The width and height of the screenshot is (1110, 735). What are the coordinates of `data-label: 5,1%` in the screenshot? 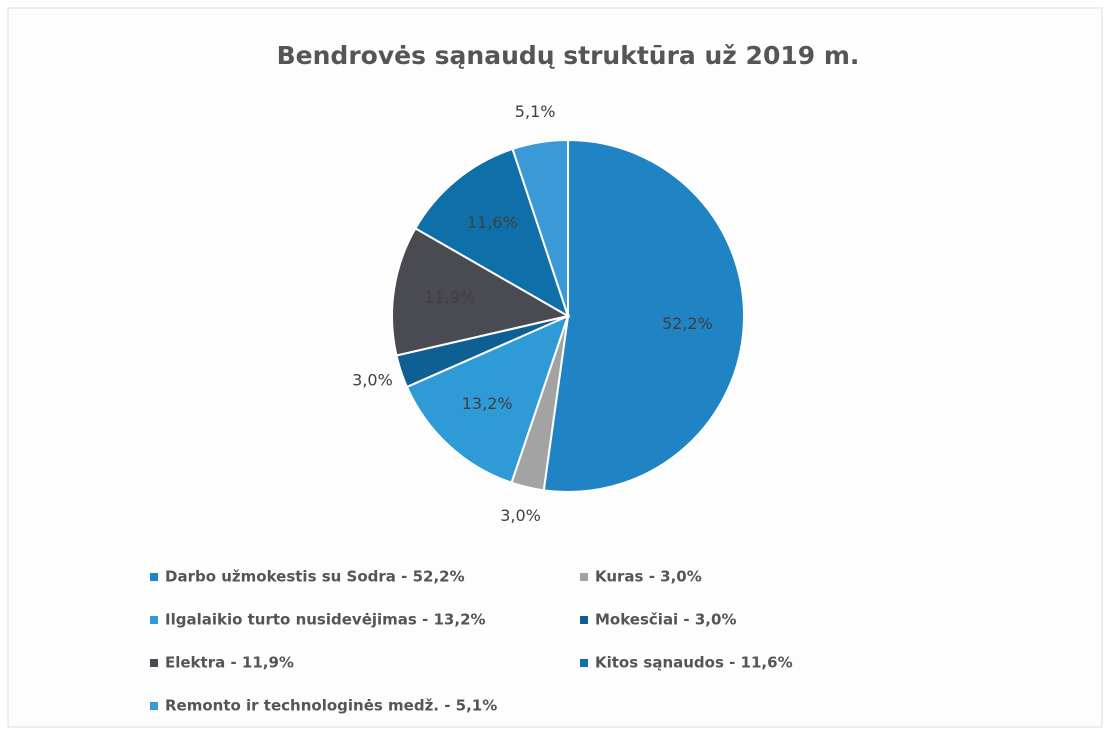 It's located at (535, 111).